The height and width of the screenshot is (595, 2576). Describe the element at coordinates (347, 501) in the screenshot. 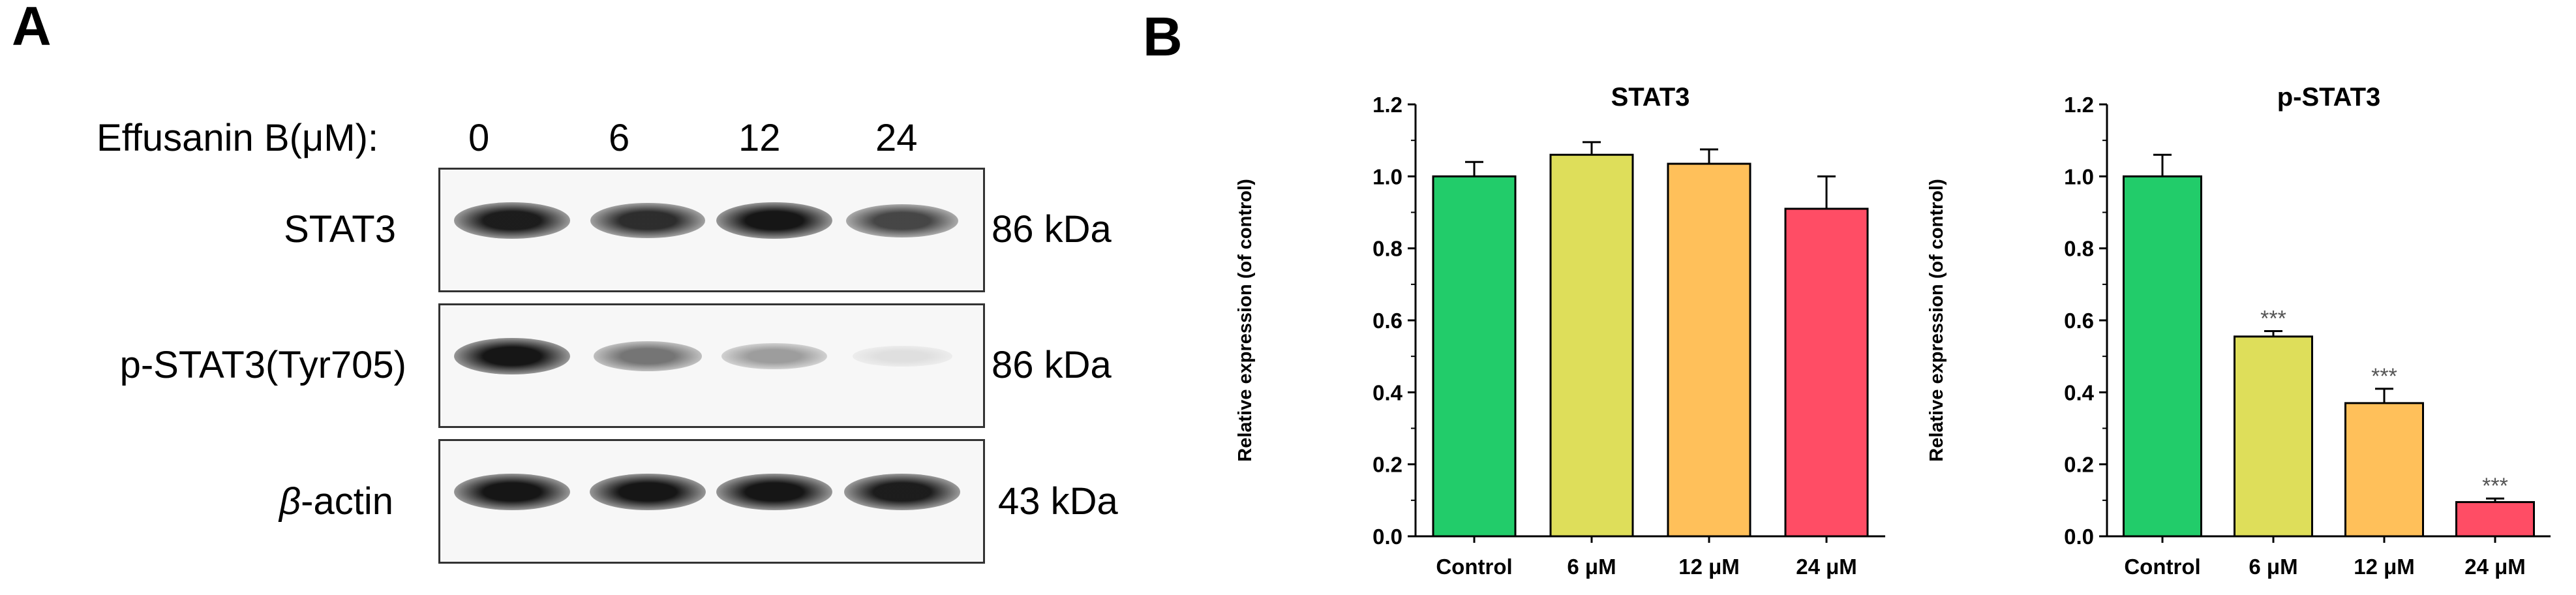

I see `actin-label: -actin` at that location.